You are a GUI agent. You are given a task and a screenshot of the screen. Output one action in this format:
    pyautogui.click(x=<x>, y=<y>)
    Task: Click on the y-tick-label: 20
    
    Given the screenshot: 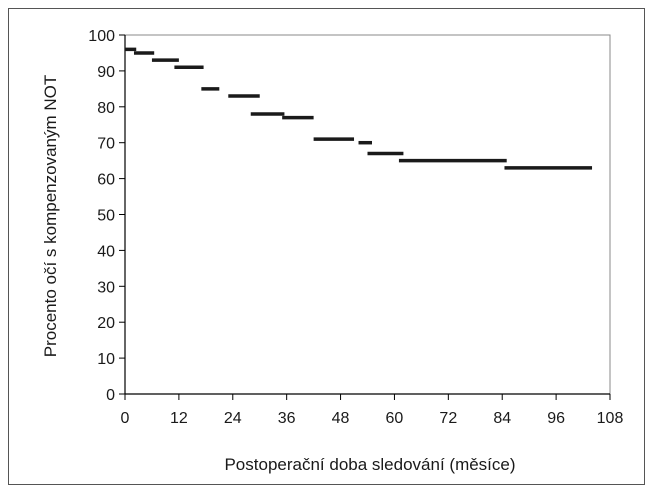 What is the action you would take?
    pyautogui.click(x=106, y=323)
    